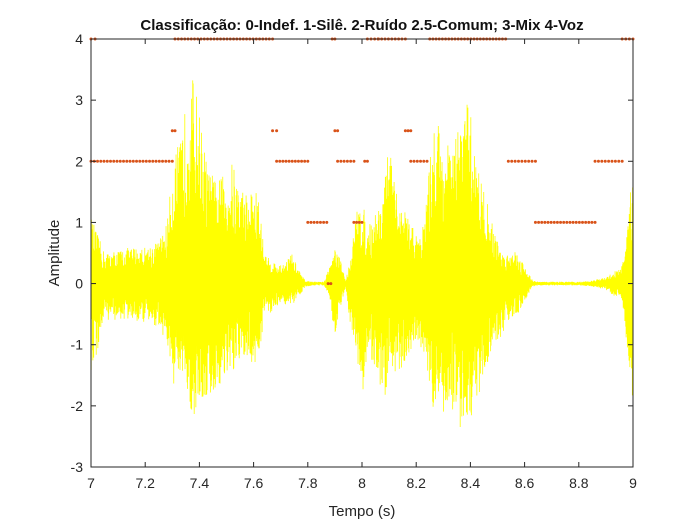 The width and height of the screenshot is (700, 525). Describe the element at coordinates (633, 483) in the screenshot. I see `x-tick-label: 9` at that location.